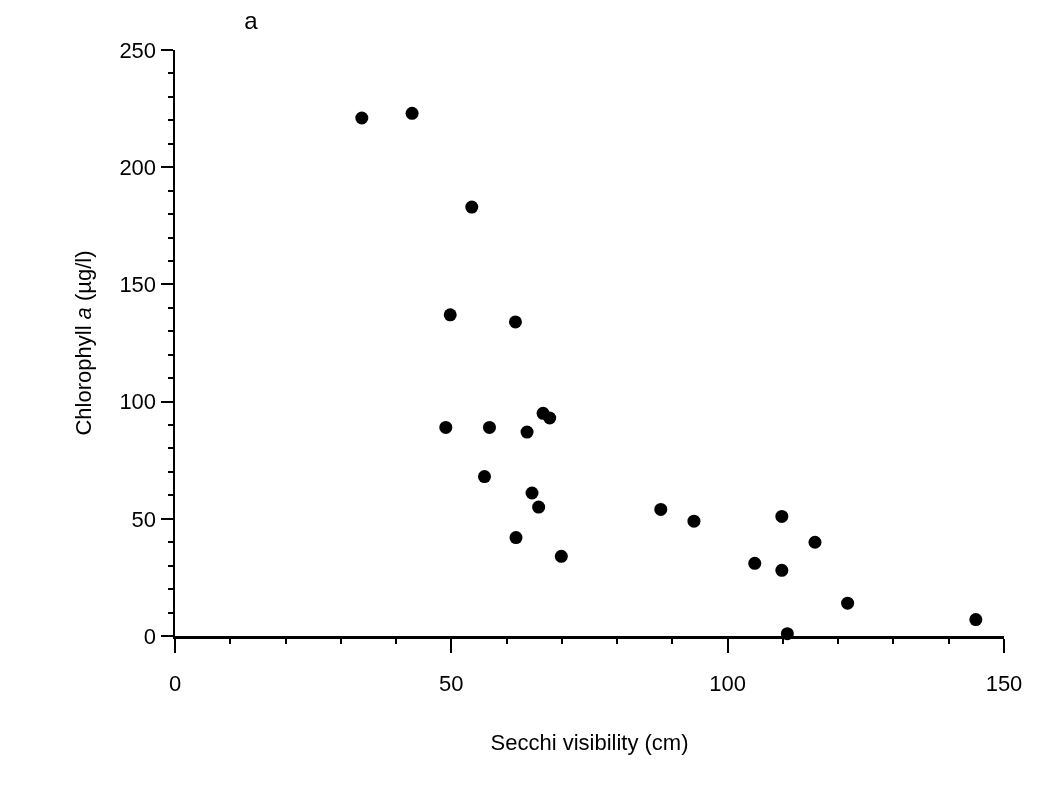 The image size is (1039, 786). What do you see at coordinates (138, 50) in the screenshot?
I see `y-tick-label: 250` at bounding box center [138, 50].